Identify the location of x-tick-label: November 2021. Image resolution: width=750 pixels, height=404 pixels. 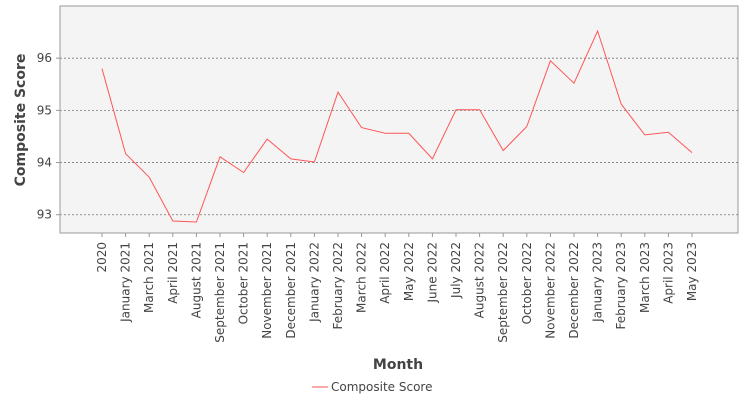
(267, 290).